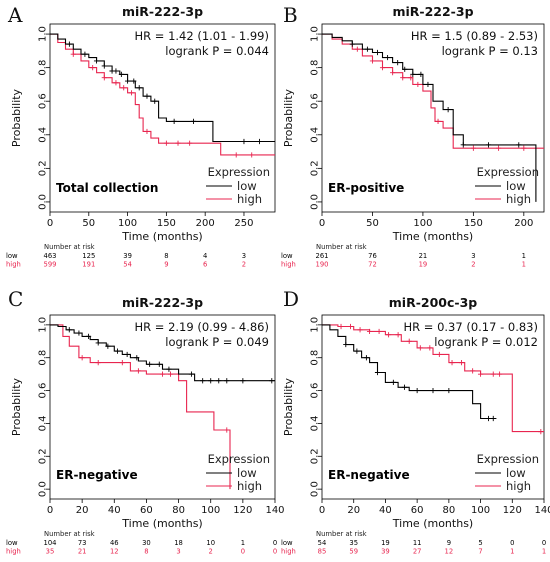 This screenshot has width=550, height=562. Describe the element at coordinates (127, 256) in the screenshot. I see `risk-count-low: 39` at that location.